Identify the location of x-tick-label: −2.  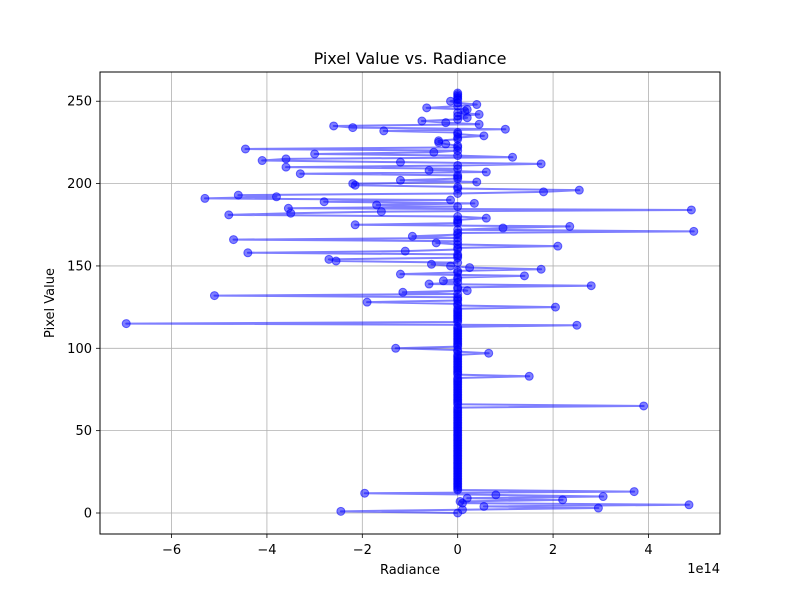
(362, 550).